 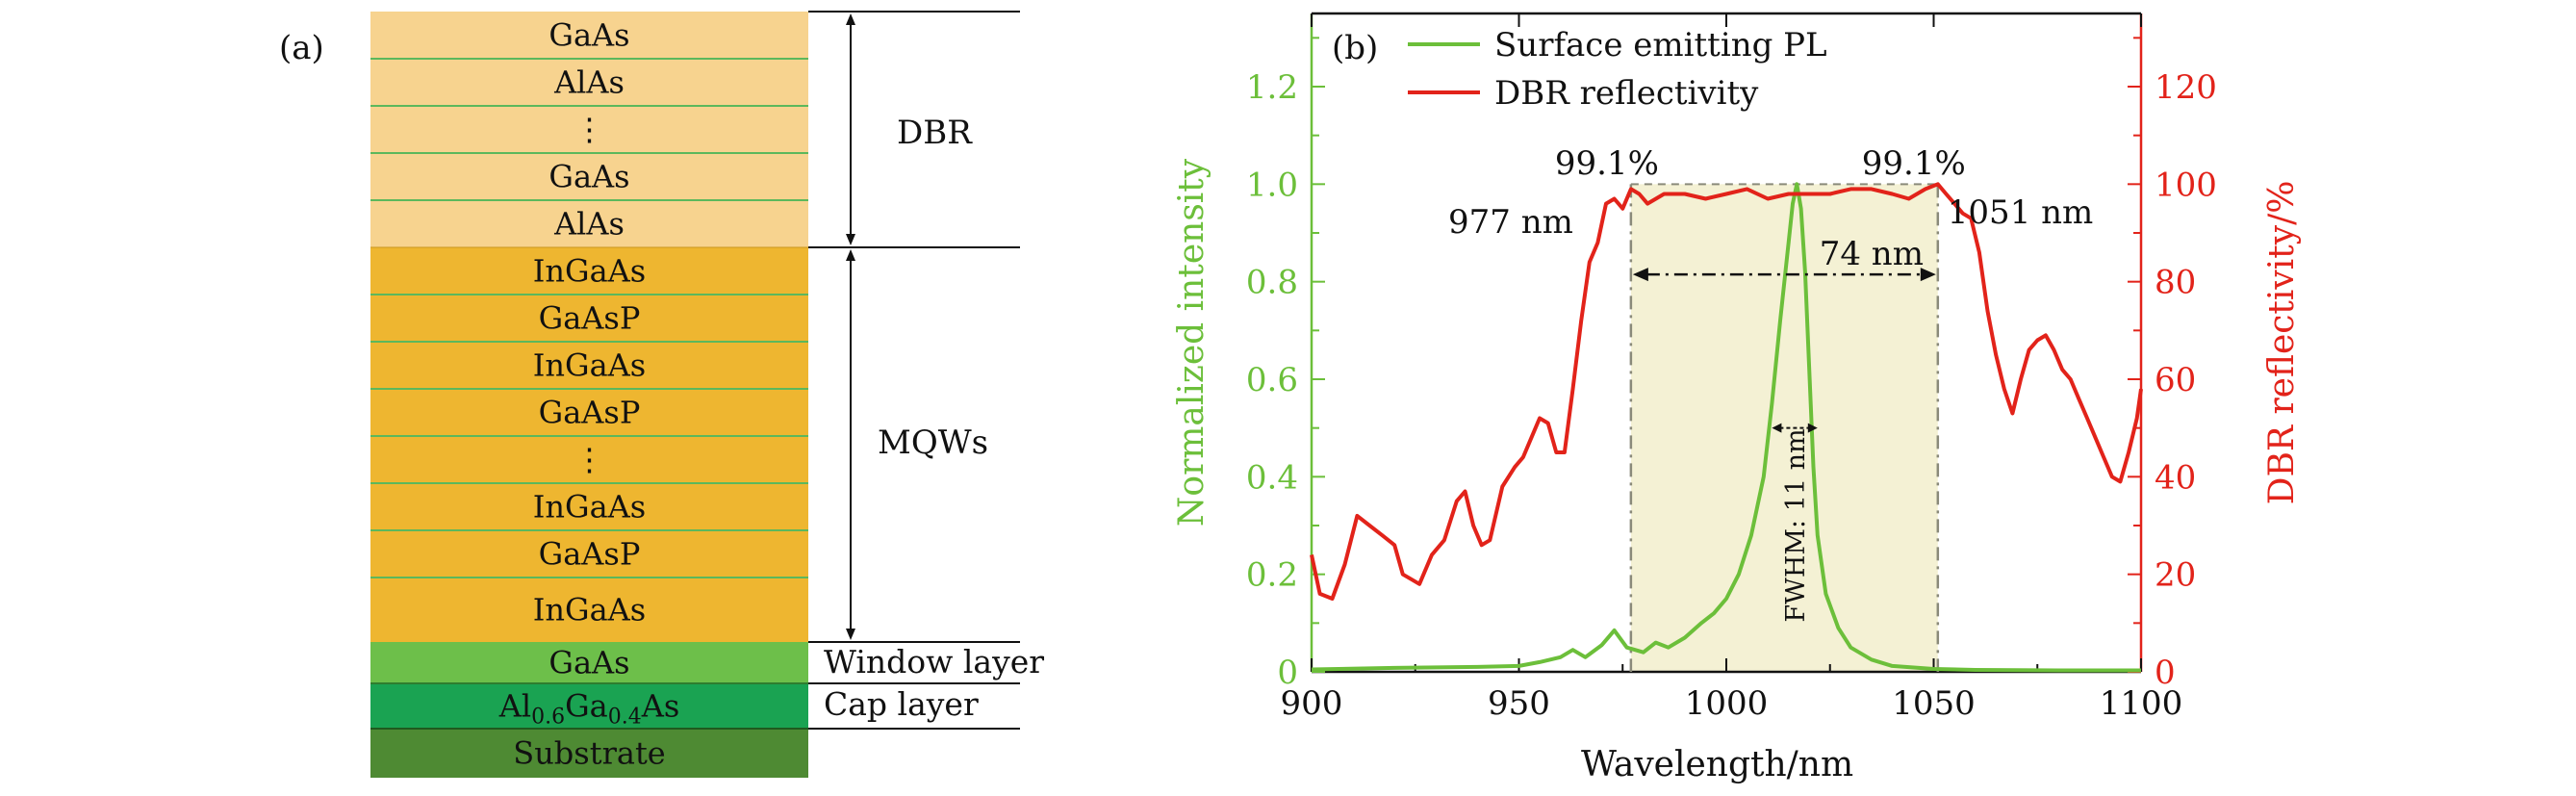 I want to click on panel-b-label: (b), so click(x=1355, y=48).